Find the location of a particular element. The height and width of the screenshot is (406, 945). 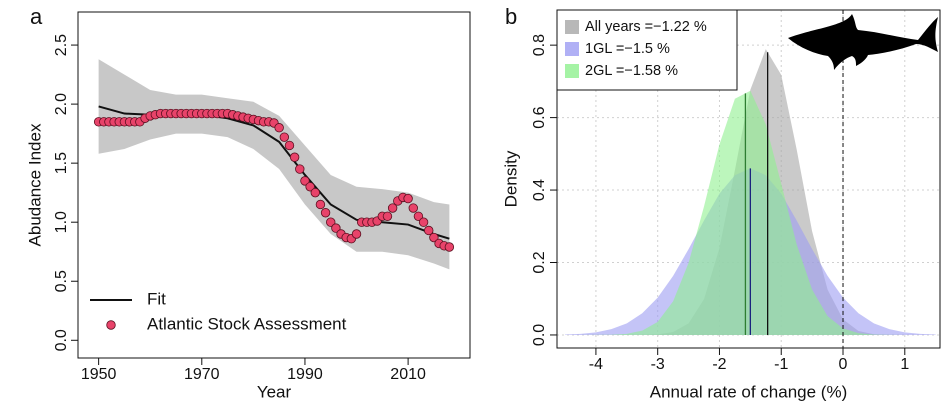

y-tick-label: 0.8 is located at coordinates (539, 45).